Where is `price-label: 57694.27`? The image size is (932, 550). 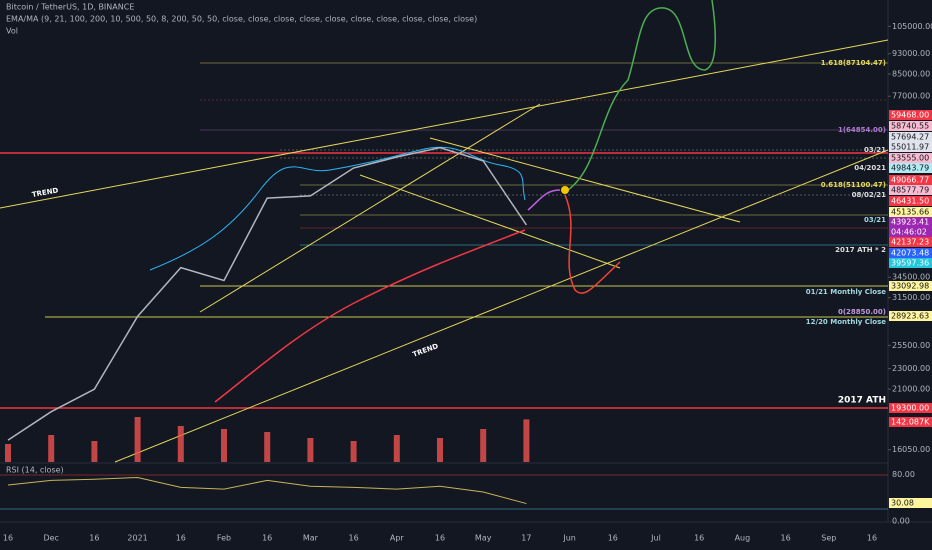
price-label: 57694.27 is located at coordinates (910, 137).